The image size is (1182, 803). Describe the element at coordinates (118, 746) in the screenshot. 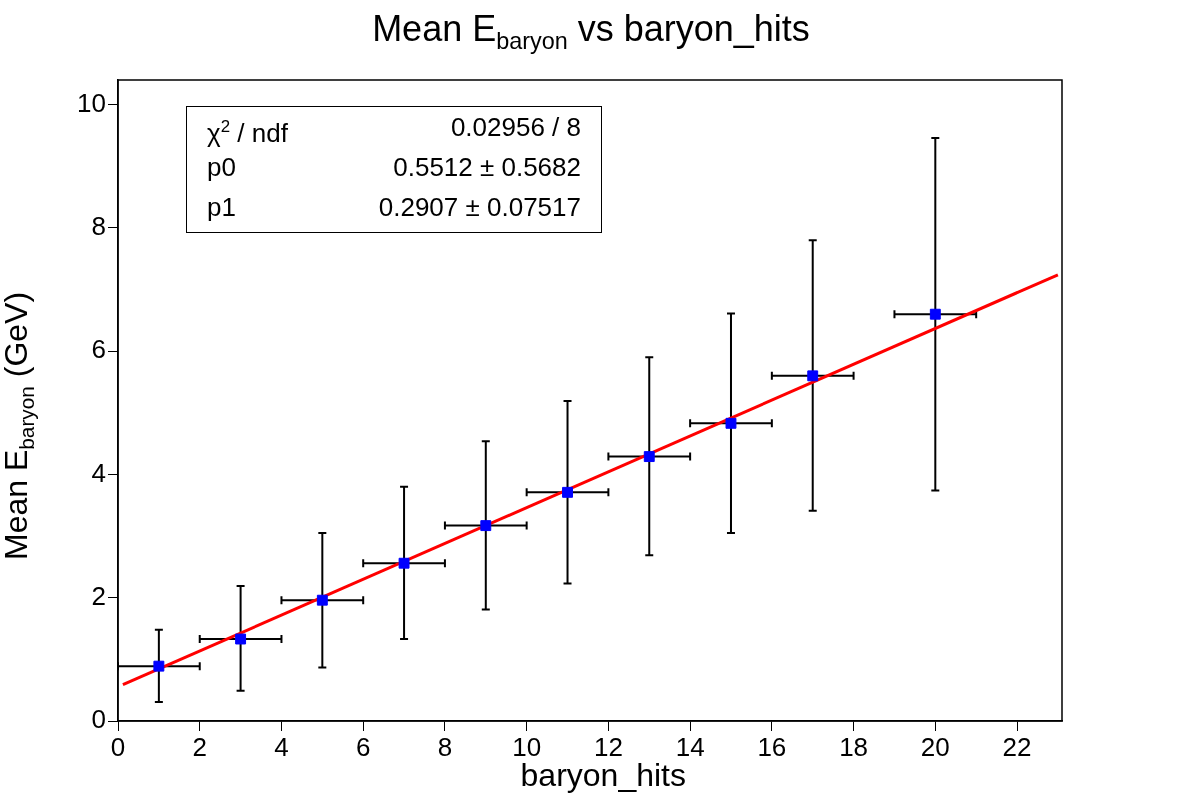

I see `x-tick-label: 0` at that location.